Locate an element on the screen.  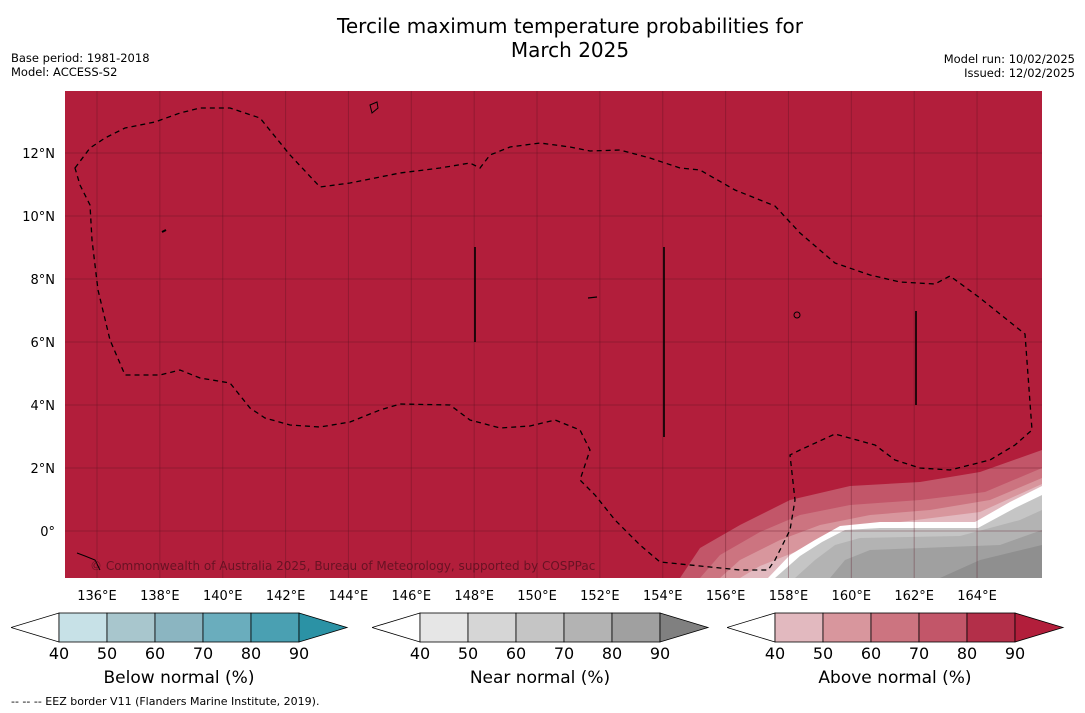
lon-tick-label: 140°E is located at coordinates (223, 596).